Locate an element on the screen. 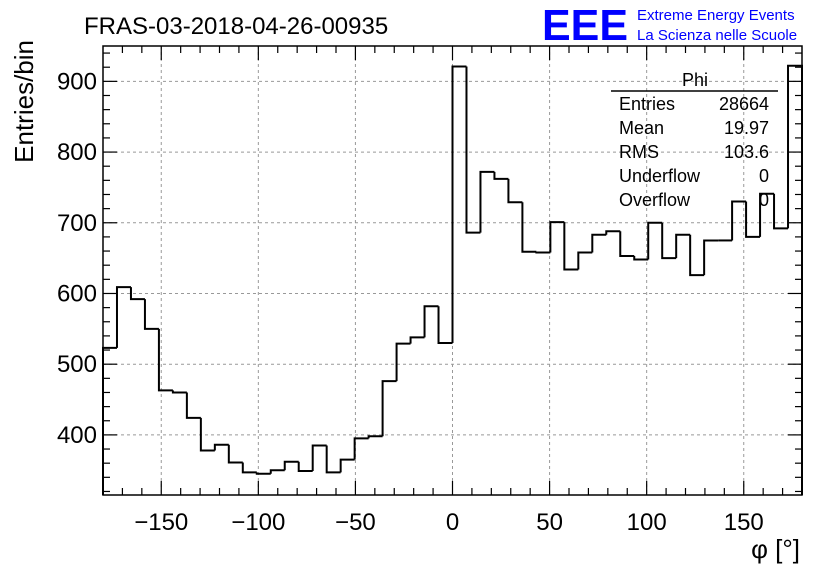 This screenshot has width=836, height=572. stats-row-label: Entries is located at coordinates (647, 104).